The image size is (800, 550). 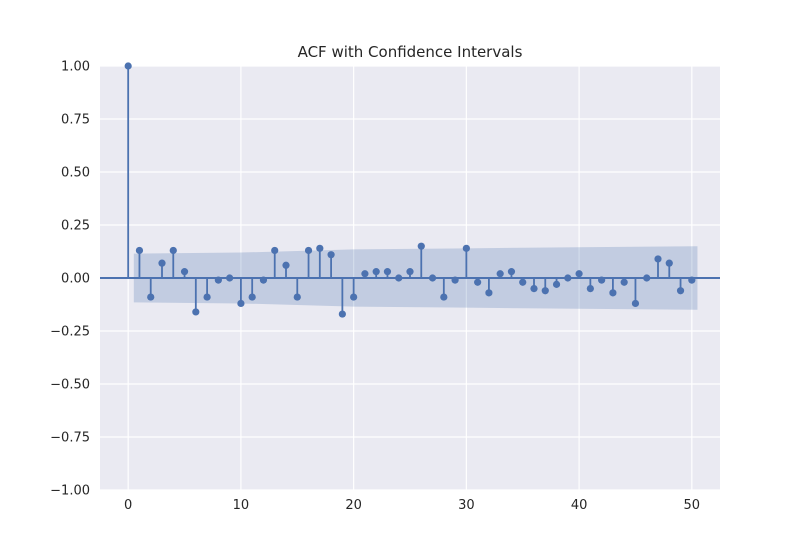 I want to click on y-tick-labels: 1.00 0.75 0.50 0.25 0.00 −0.25 −0.50 −0.75 −1.00, so click(x=70, y=279).